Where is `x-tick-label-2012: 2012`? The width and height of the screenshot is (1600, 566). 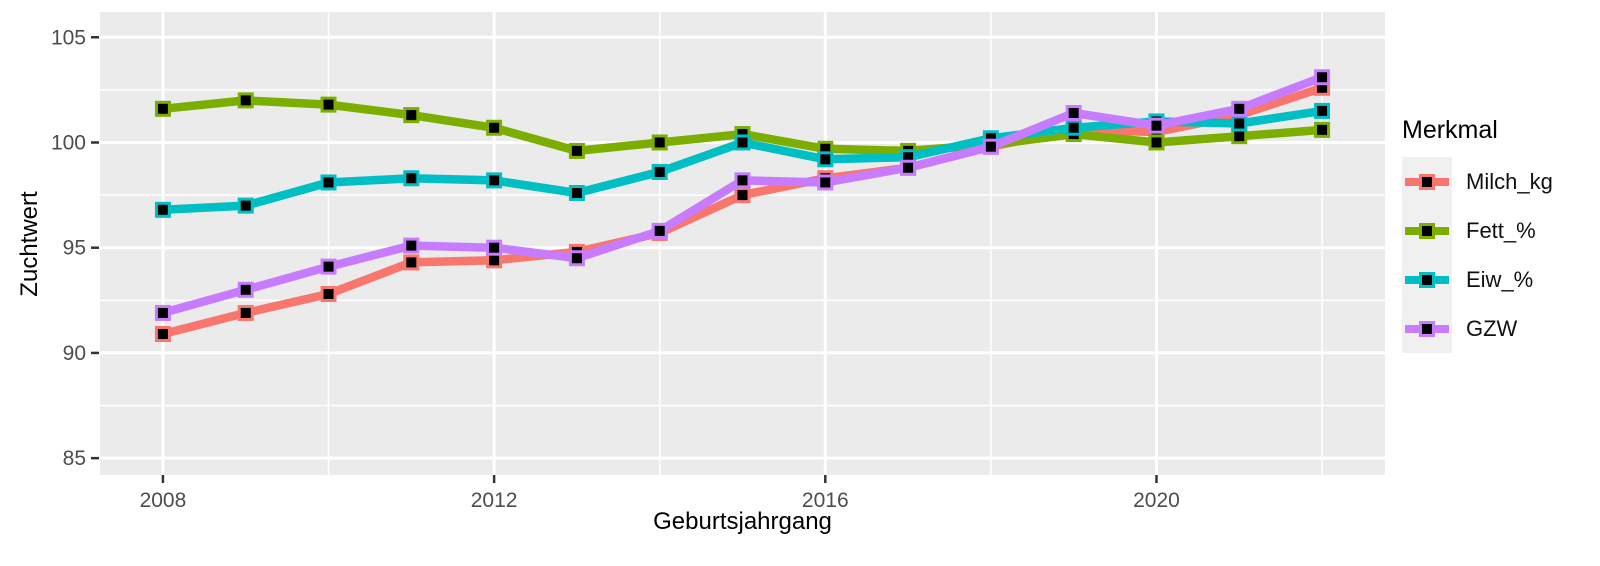
x-tick-label-2012: 2012 is located at coordinates (494, 500).